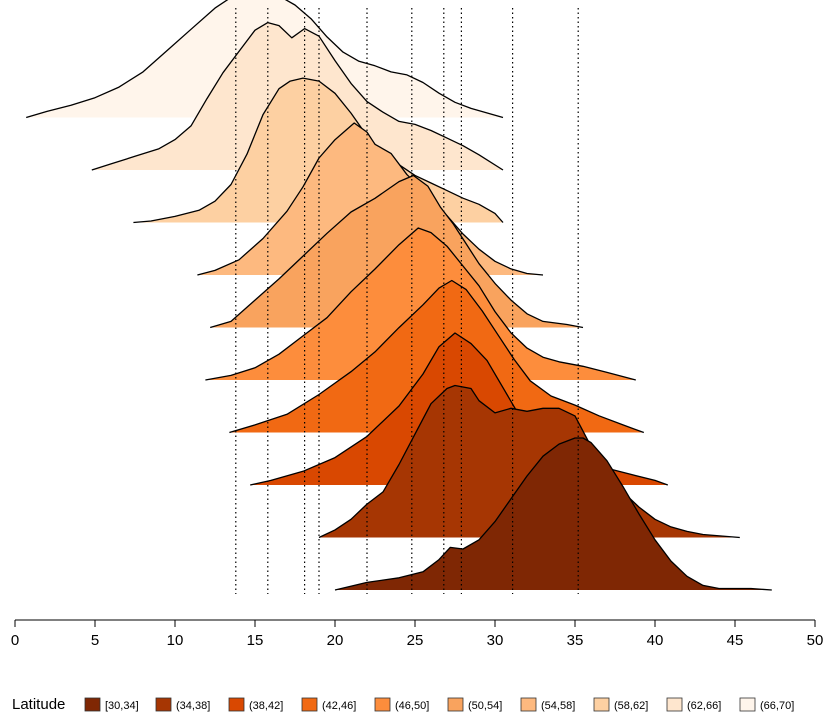  I want to click on legend-label-7: (54,58], so click(558, 706).